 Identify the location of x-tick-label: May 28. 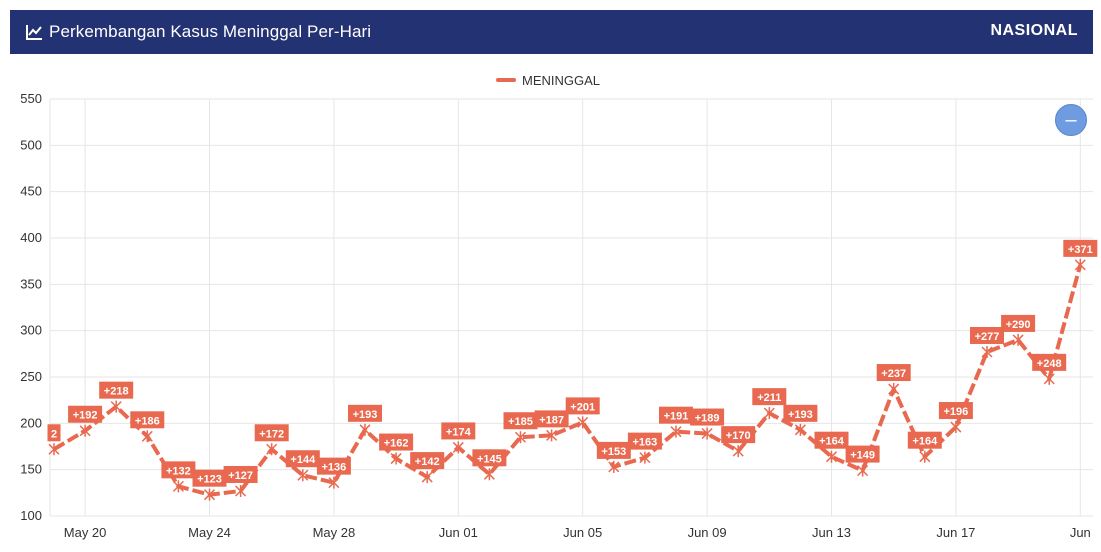
(334, 532).